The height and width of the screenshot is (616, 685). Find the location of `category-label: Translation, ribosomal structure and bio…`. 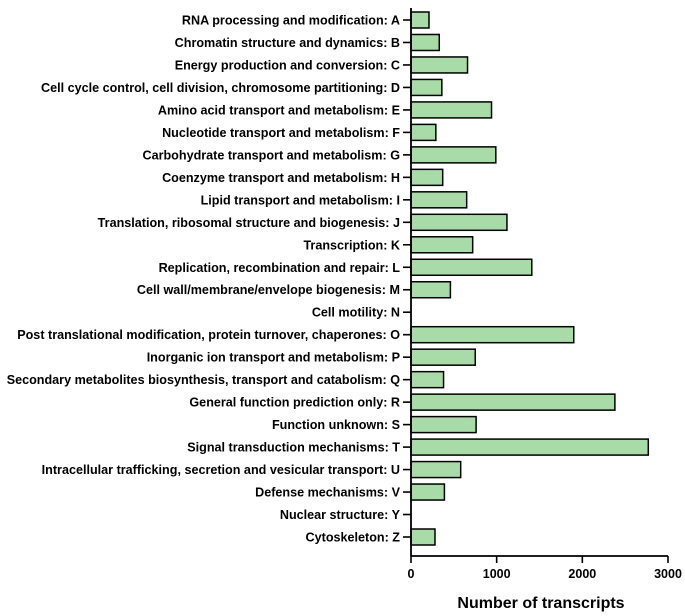

category-label: Translation, ribosomal structure and bio… is located at coordinates (249, 223).